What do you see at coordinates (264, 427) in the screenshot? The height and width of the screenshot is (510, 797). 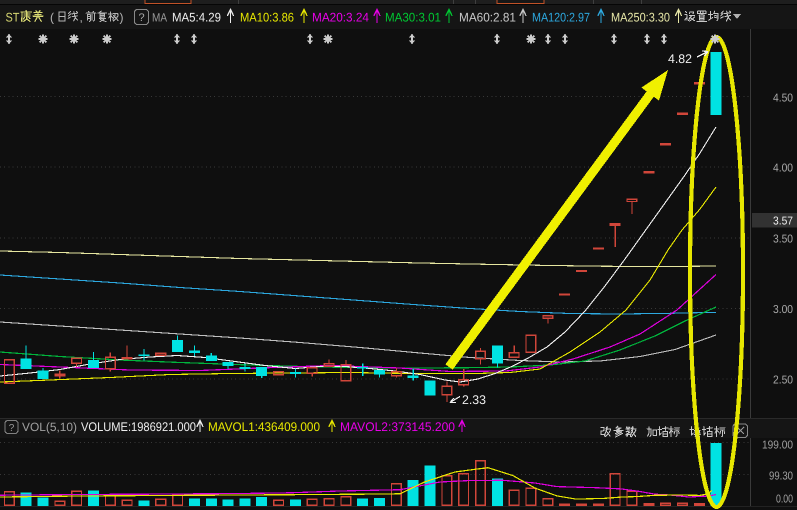 I see `svg-text: MAVOL1:436409.000` at bounding box center [264, 427].